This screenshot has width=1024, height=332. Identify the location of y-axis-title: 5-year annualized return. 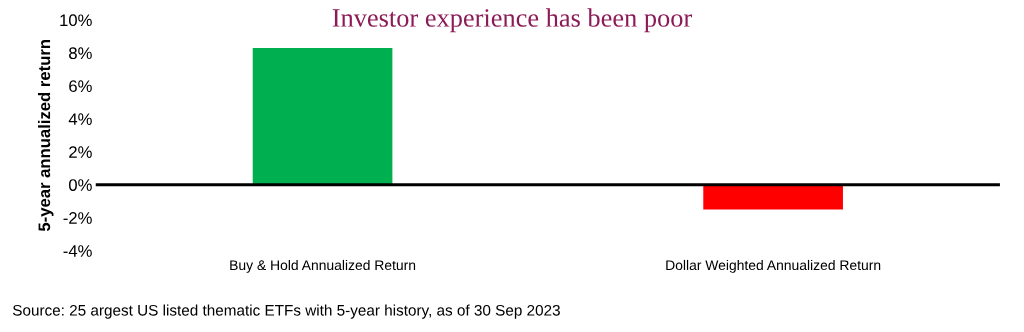
(45, 135).